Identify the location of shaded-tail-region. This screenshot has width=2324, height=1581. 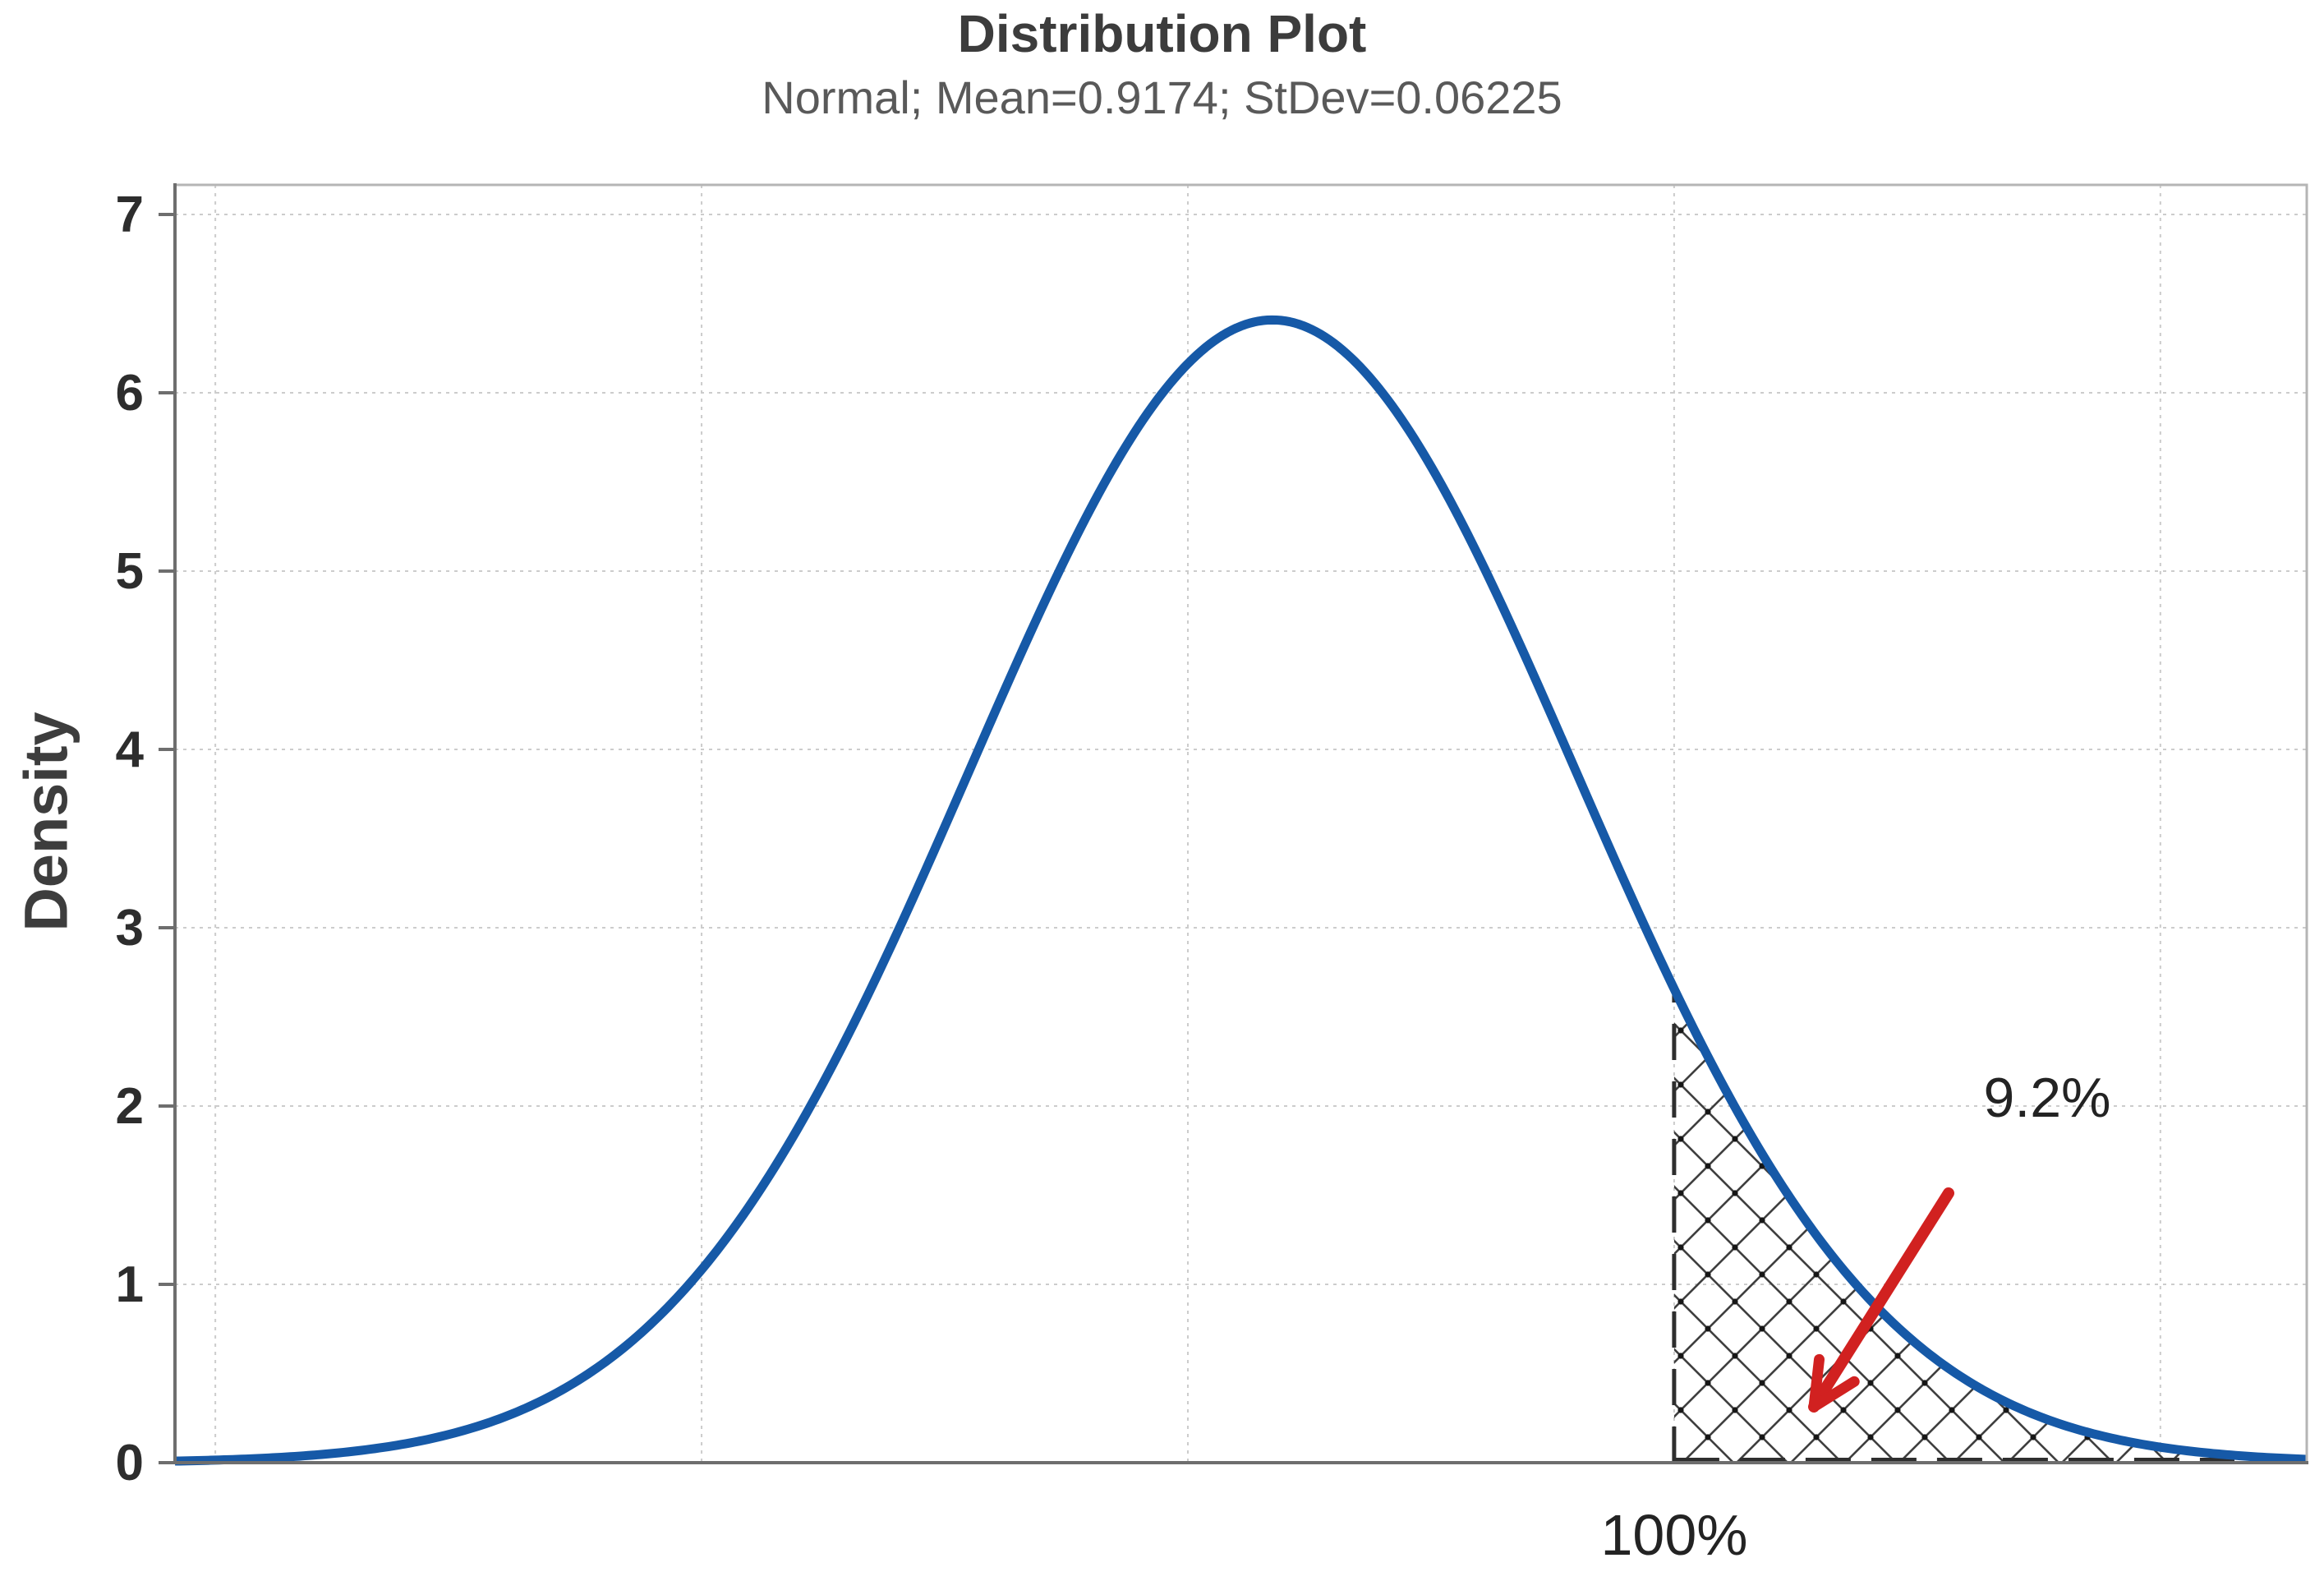
(1990, 1226).